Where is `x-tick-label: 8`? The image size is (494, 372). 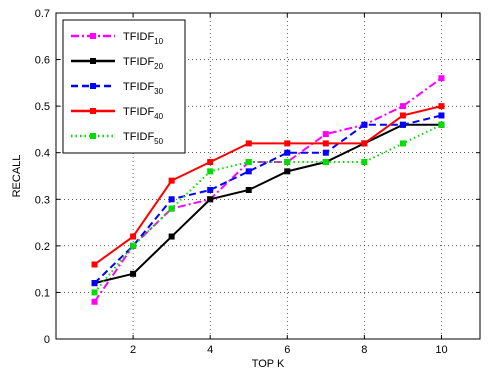 x-tick-label: 8 is located at coordinates (364, 350).